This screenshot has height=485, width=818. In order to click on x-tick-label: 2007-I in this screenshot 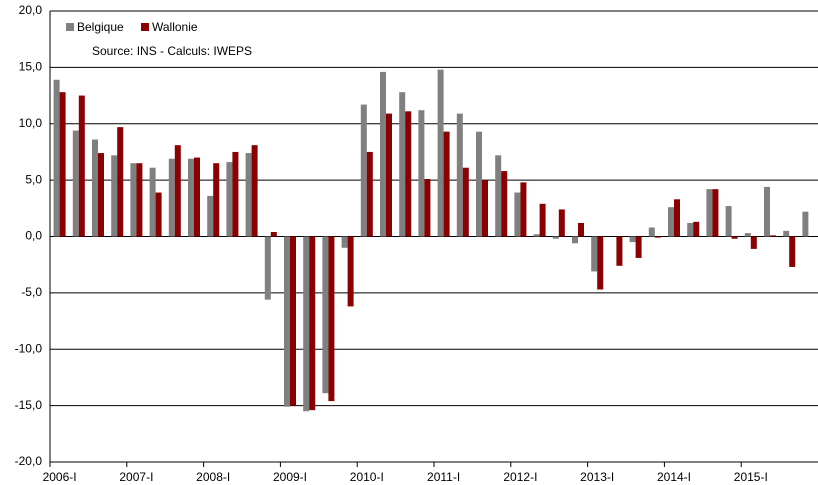, I will do `click(136, 477)`.